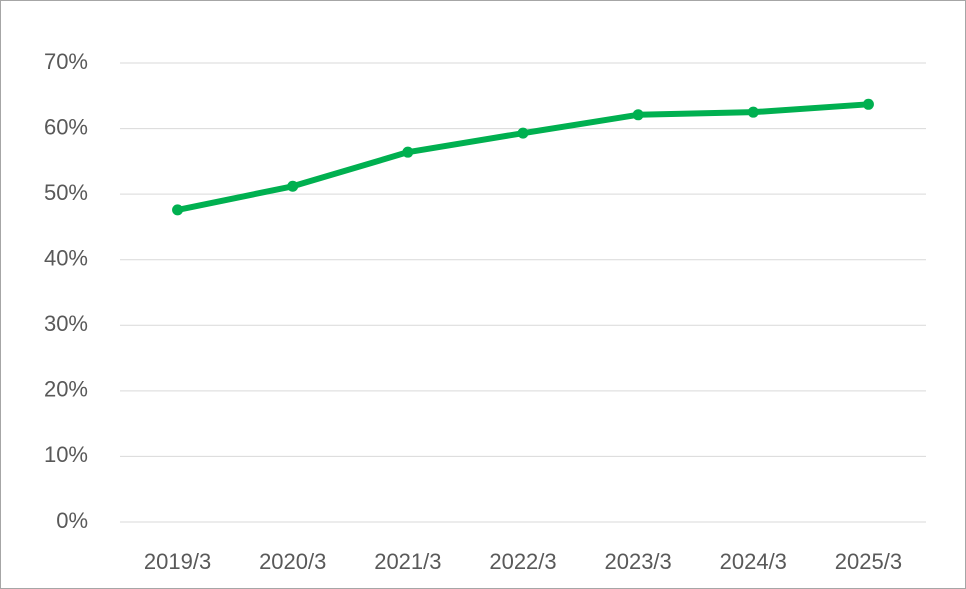 The width and height of the screenshot is (966, 589). I want to click on y-tick-label: 10%, so click(66, 454).